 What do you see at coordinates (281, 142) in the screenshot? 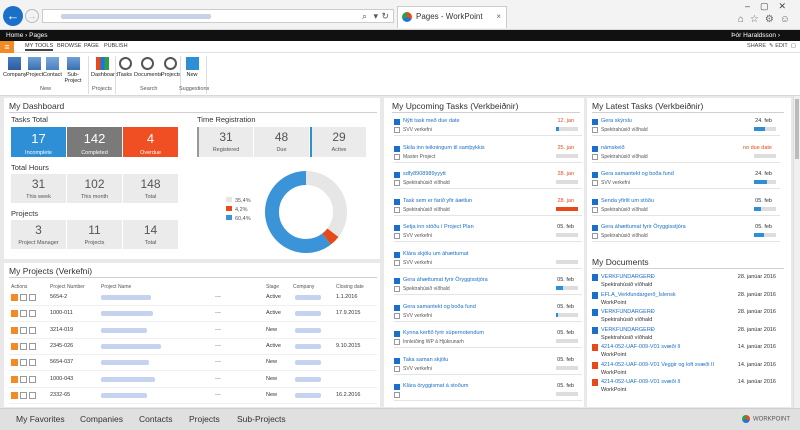
I see `due-card: 48 Due` at bounding box center [281, 142].